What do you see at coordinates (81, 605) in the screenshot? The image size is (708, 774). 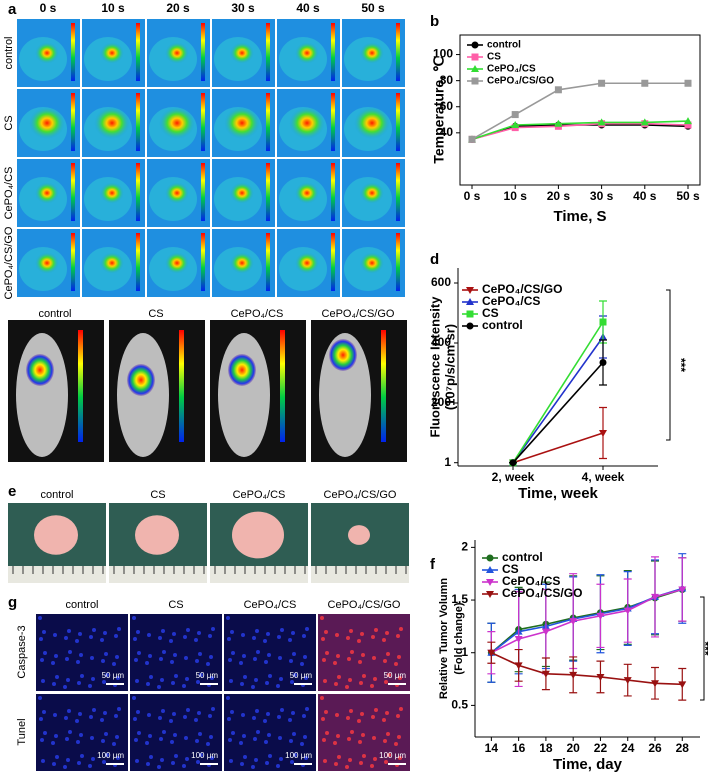 I see `group-title: control` at bounding box center [81, 605].